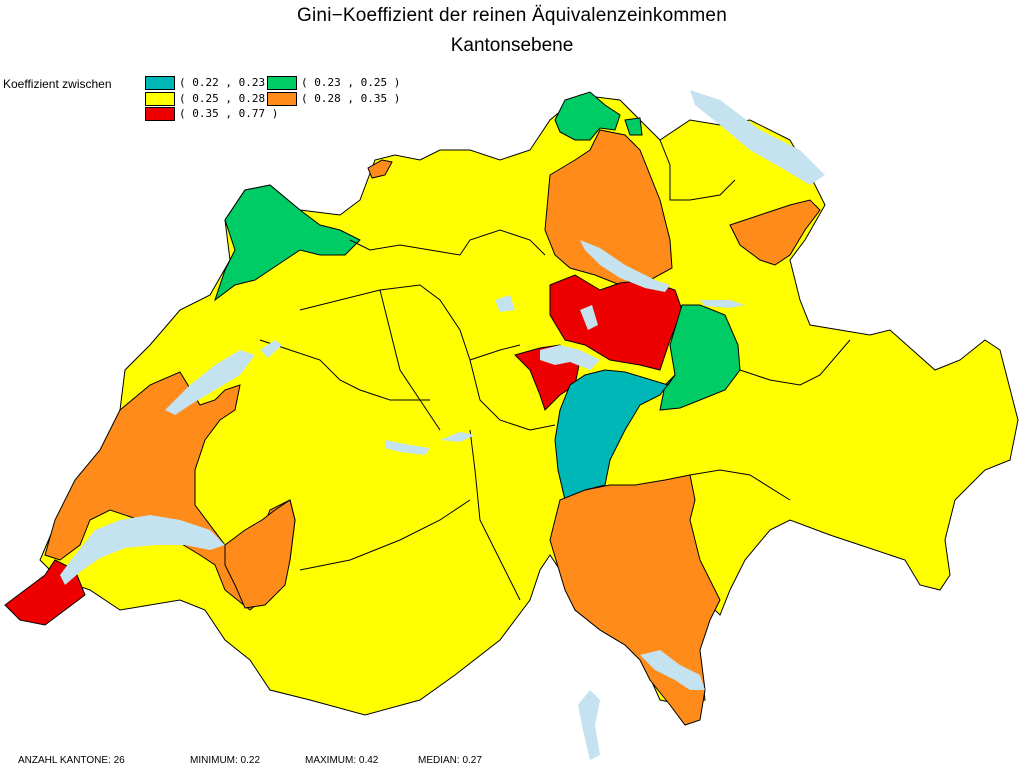  Describe the element at coordinates (616, 322) in the screenshot. I see `canton-schwyz` at that location.